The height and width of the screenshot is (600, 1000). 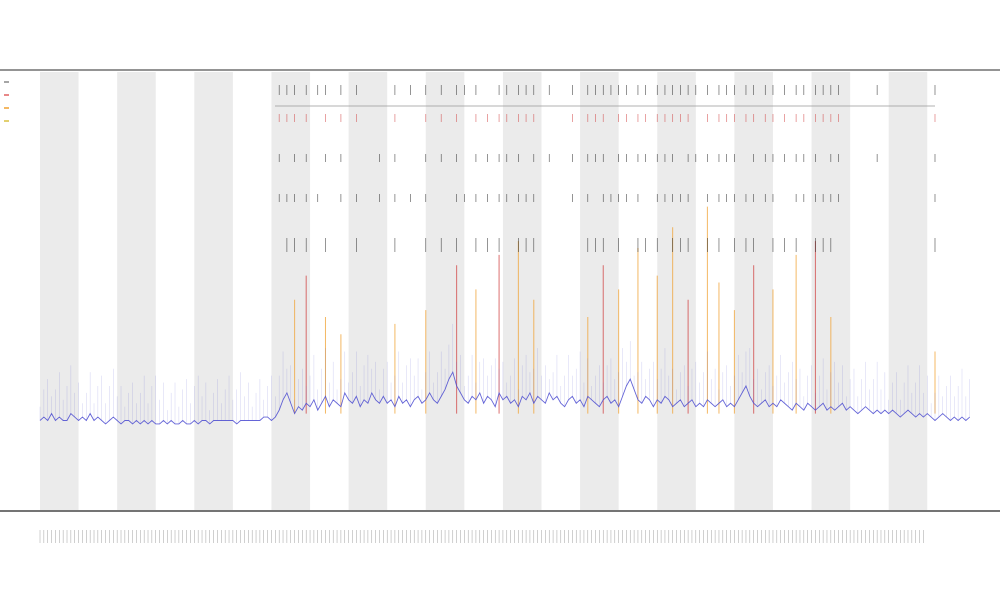 I want to click on series-line, so click(x=505, y=398).